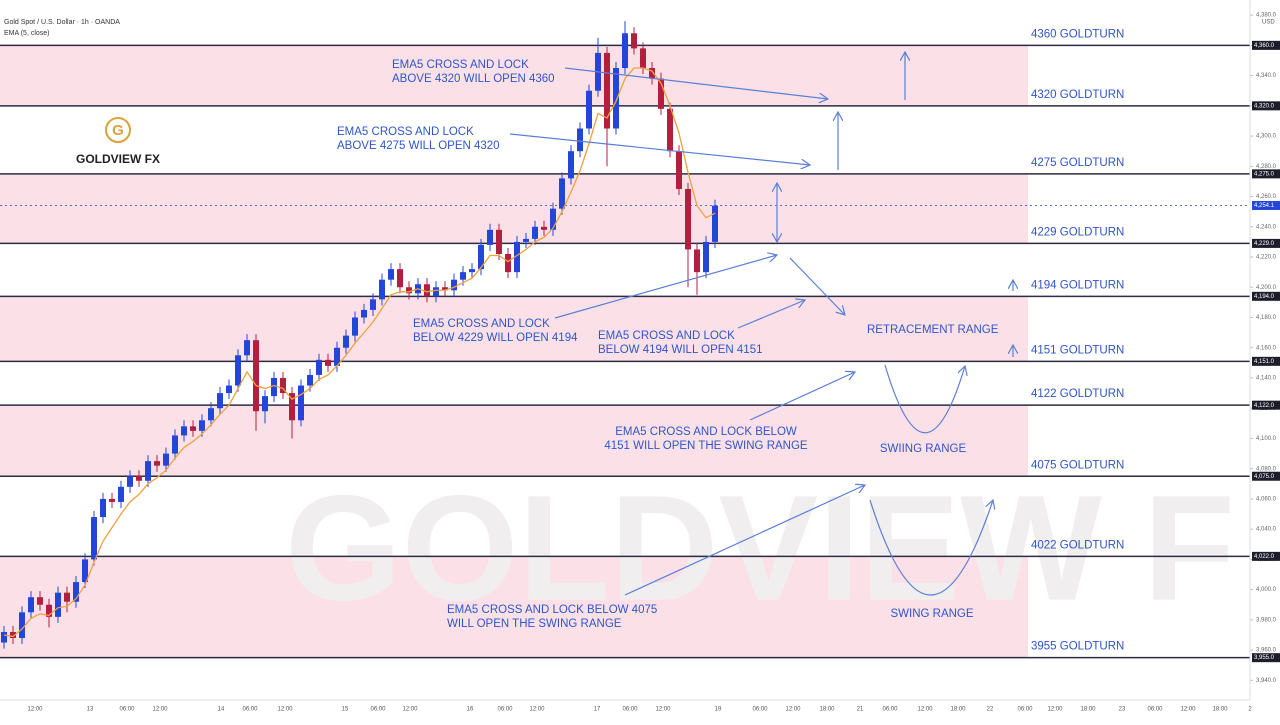  What do you see at coordinates (860, 710) in the screenshot?
I see `x-tick-label: 21` at bounding box center [860, 710].